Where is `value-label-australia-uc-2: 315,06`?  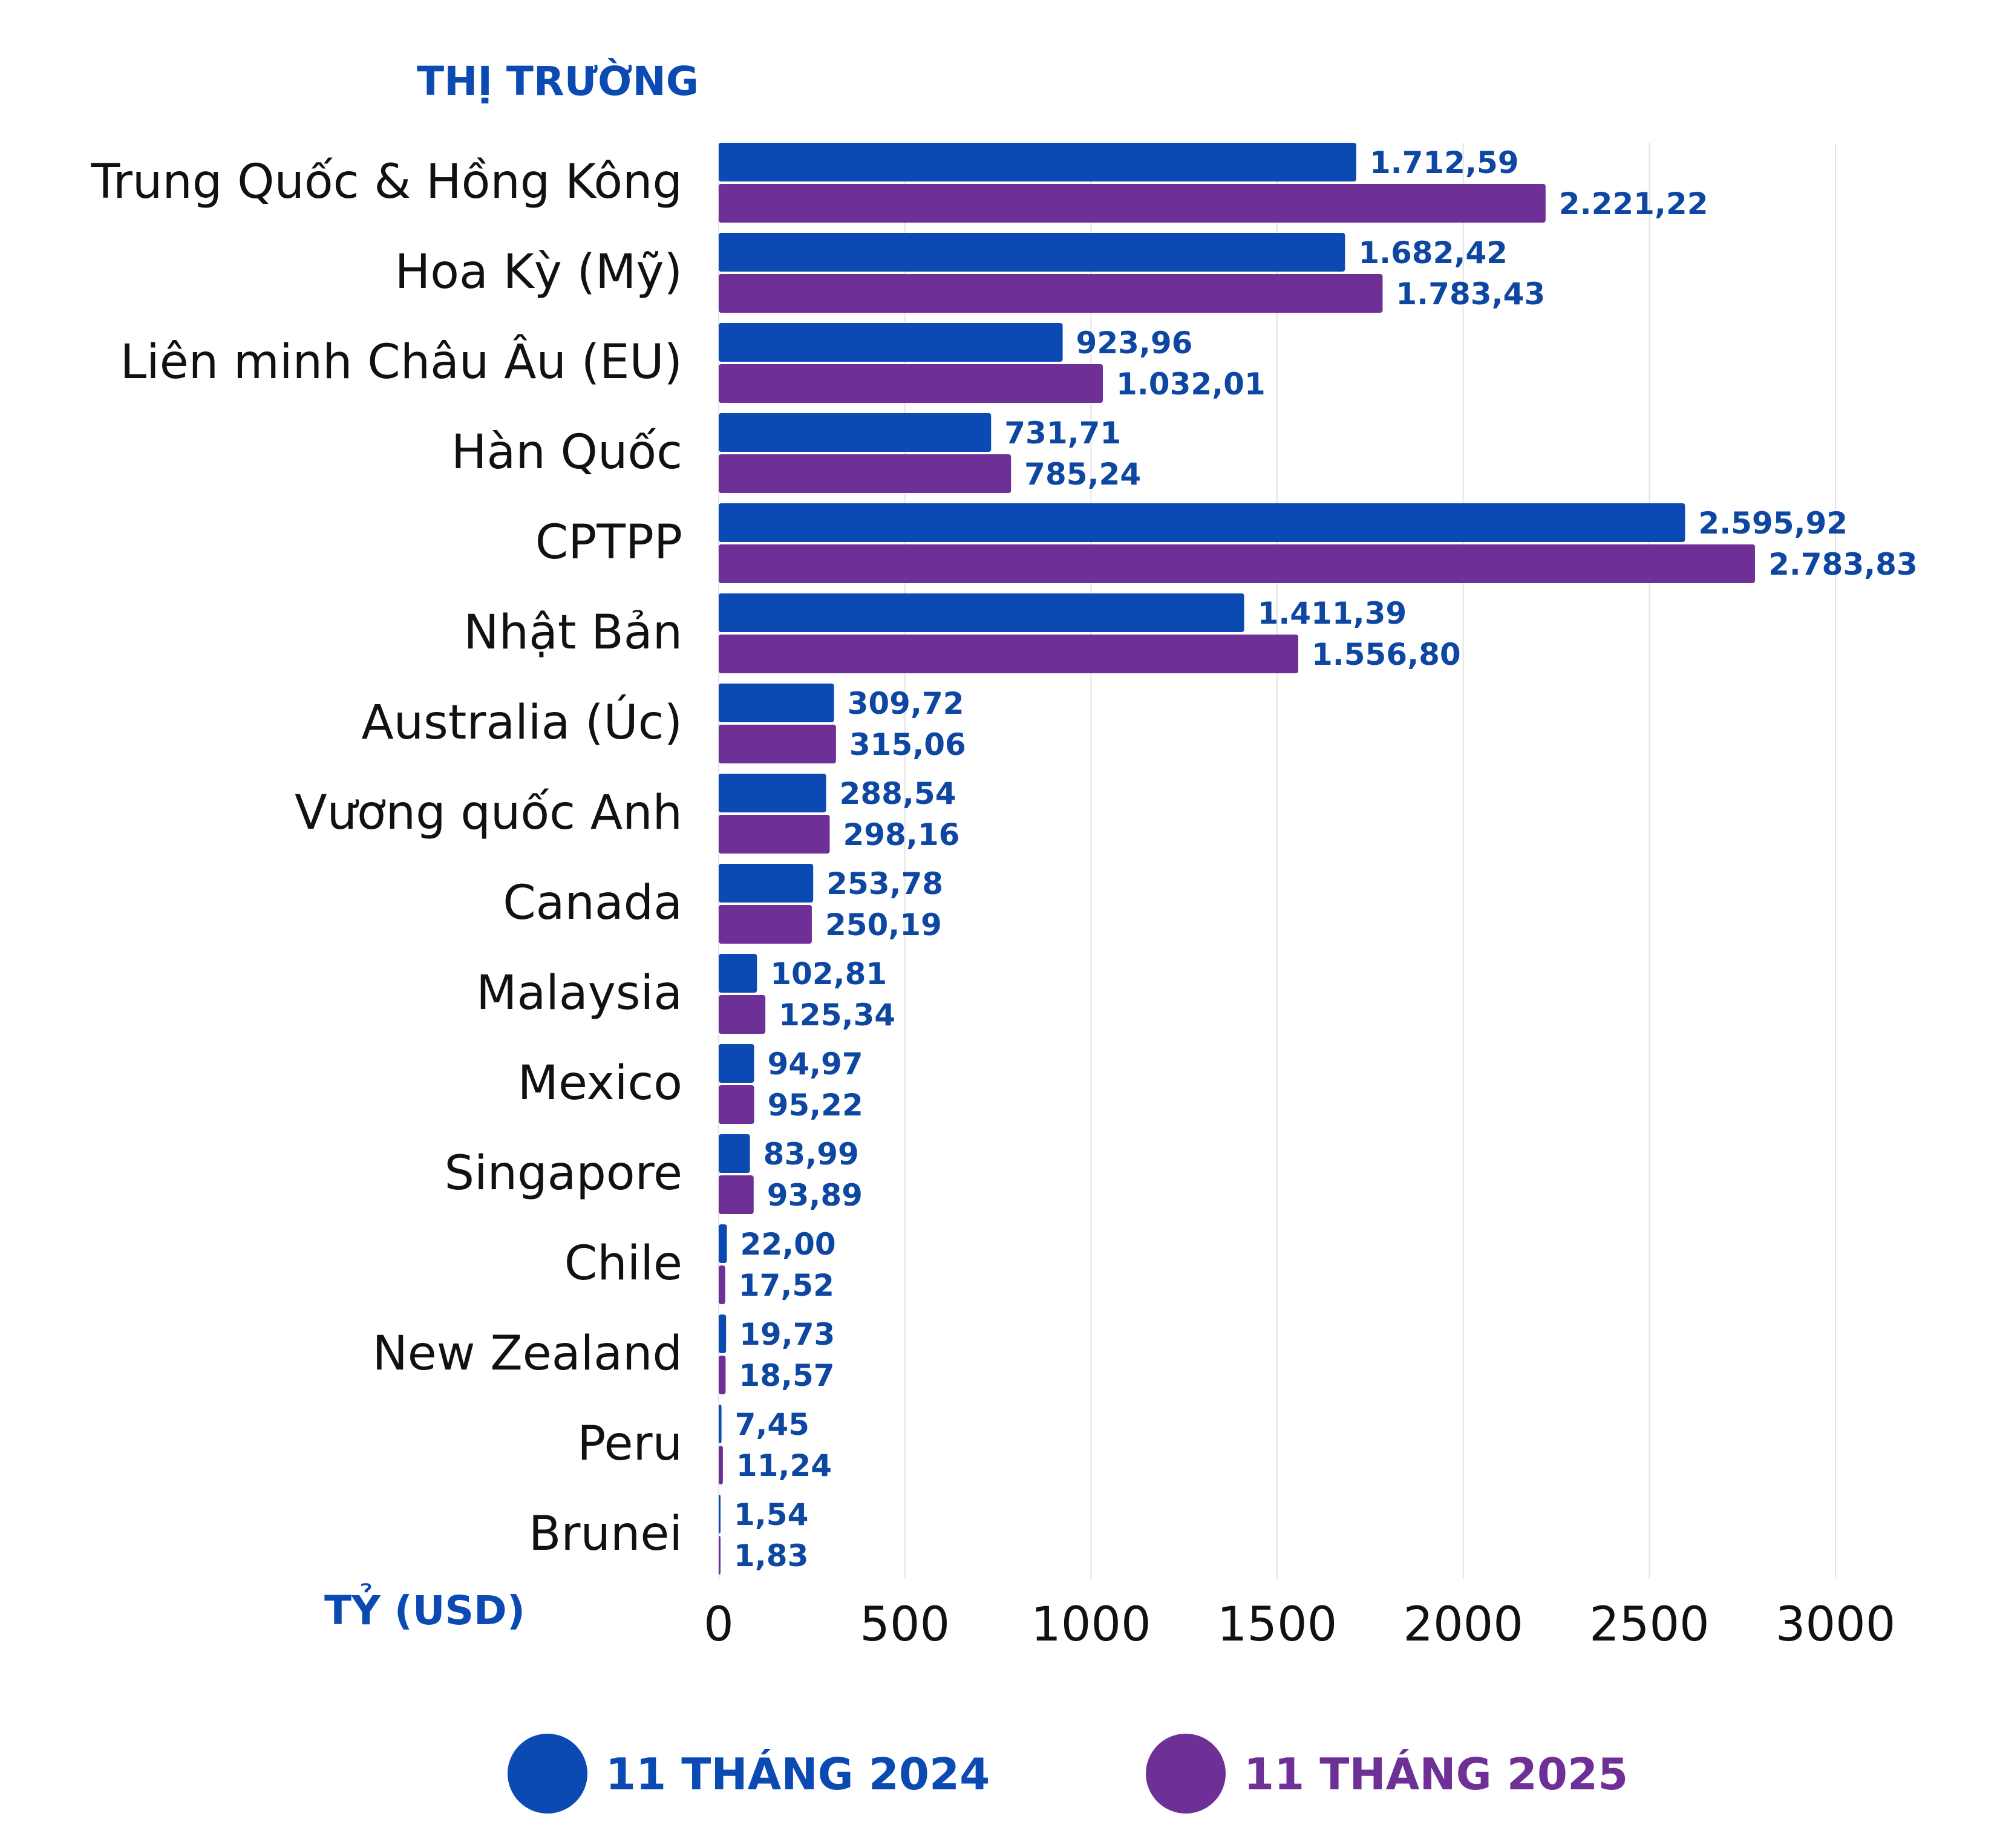 value-label-australia-uc-2: 315,06 is located at coordinates (908, 744).